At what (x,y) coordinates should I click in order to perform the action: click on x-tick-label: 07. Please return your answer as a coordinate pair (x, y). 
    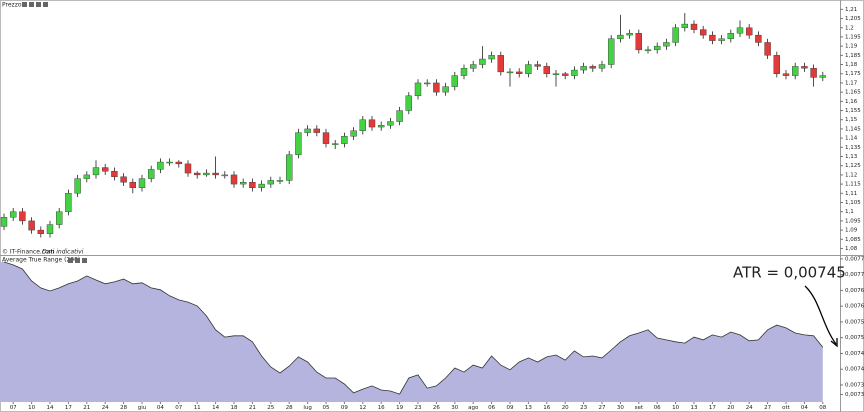
    Looking at the image, I should click on (13, 408).